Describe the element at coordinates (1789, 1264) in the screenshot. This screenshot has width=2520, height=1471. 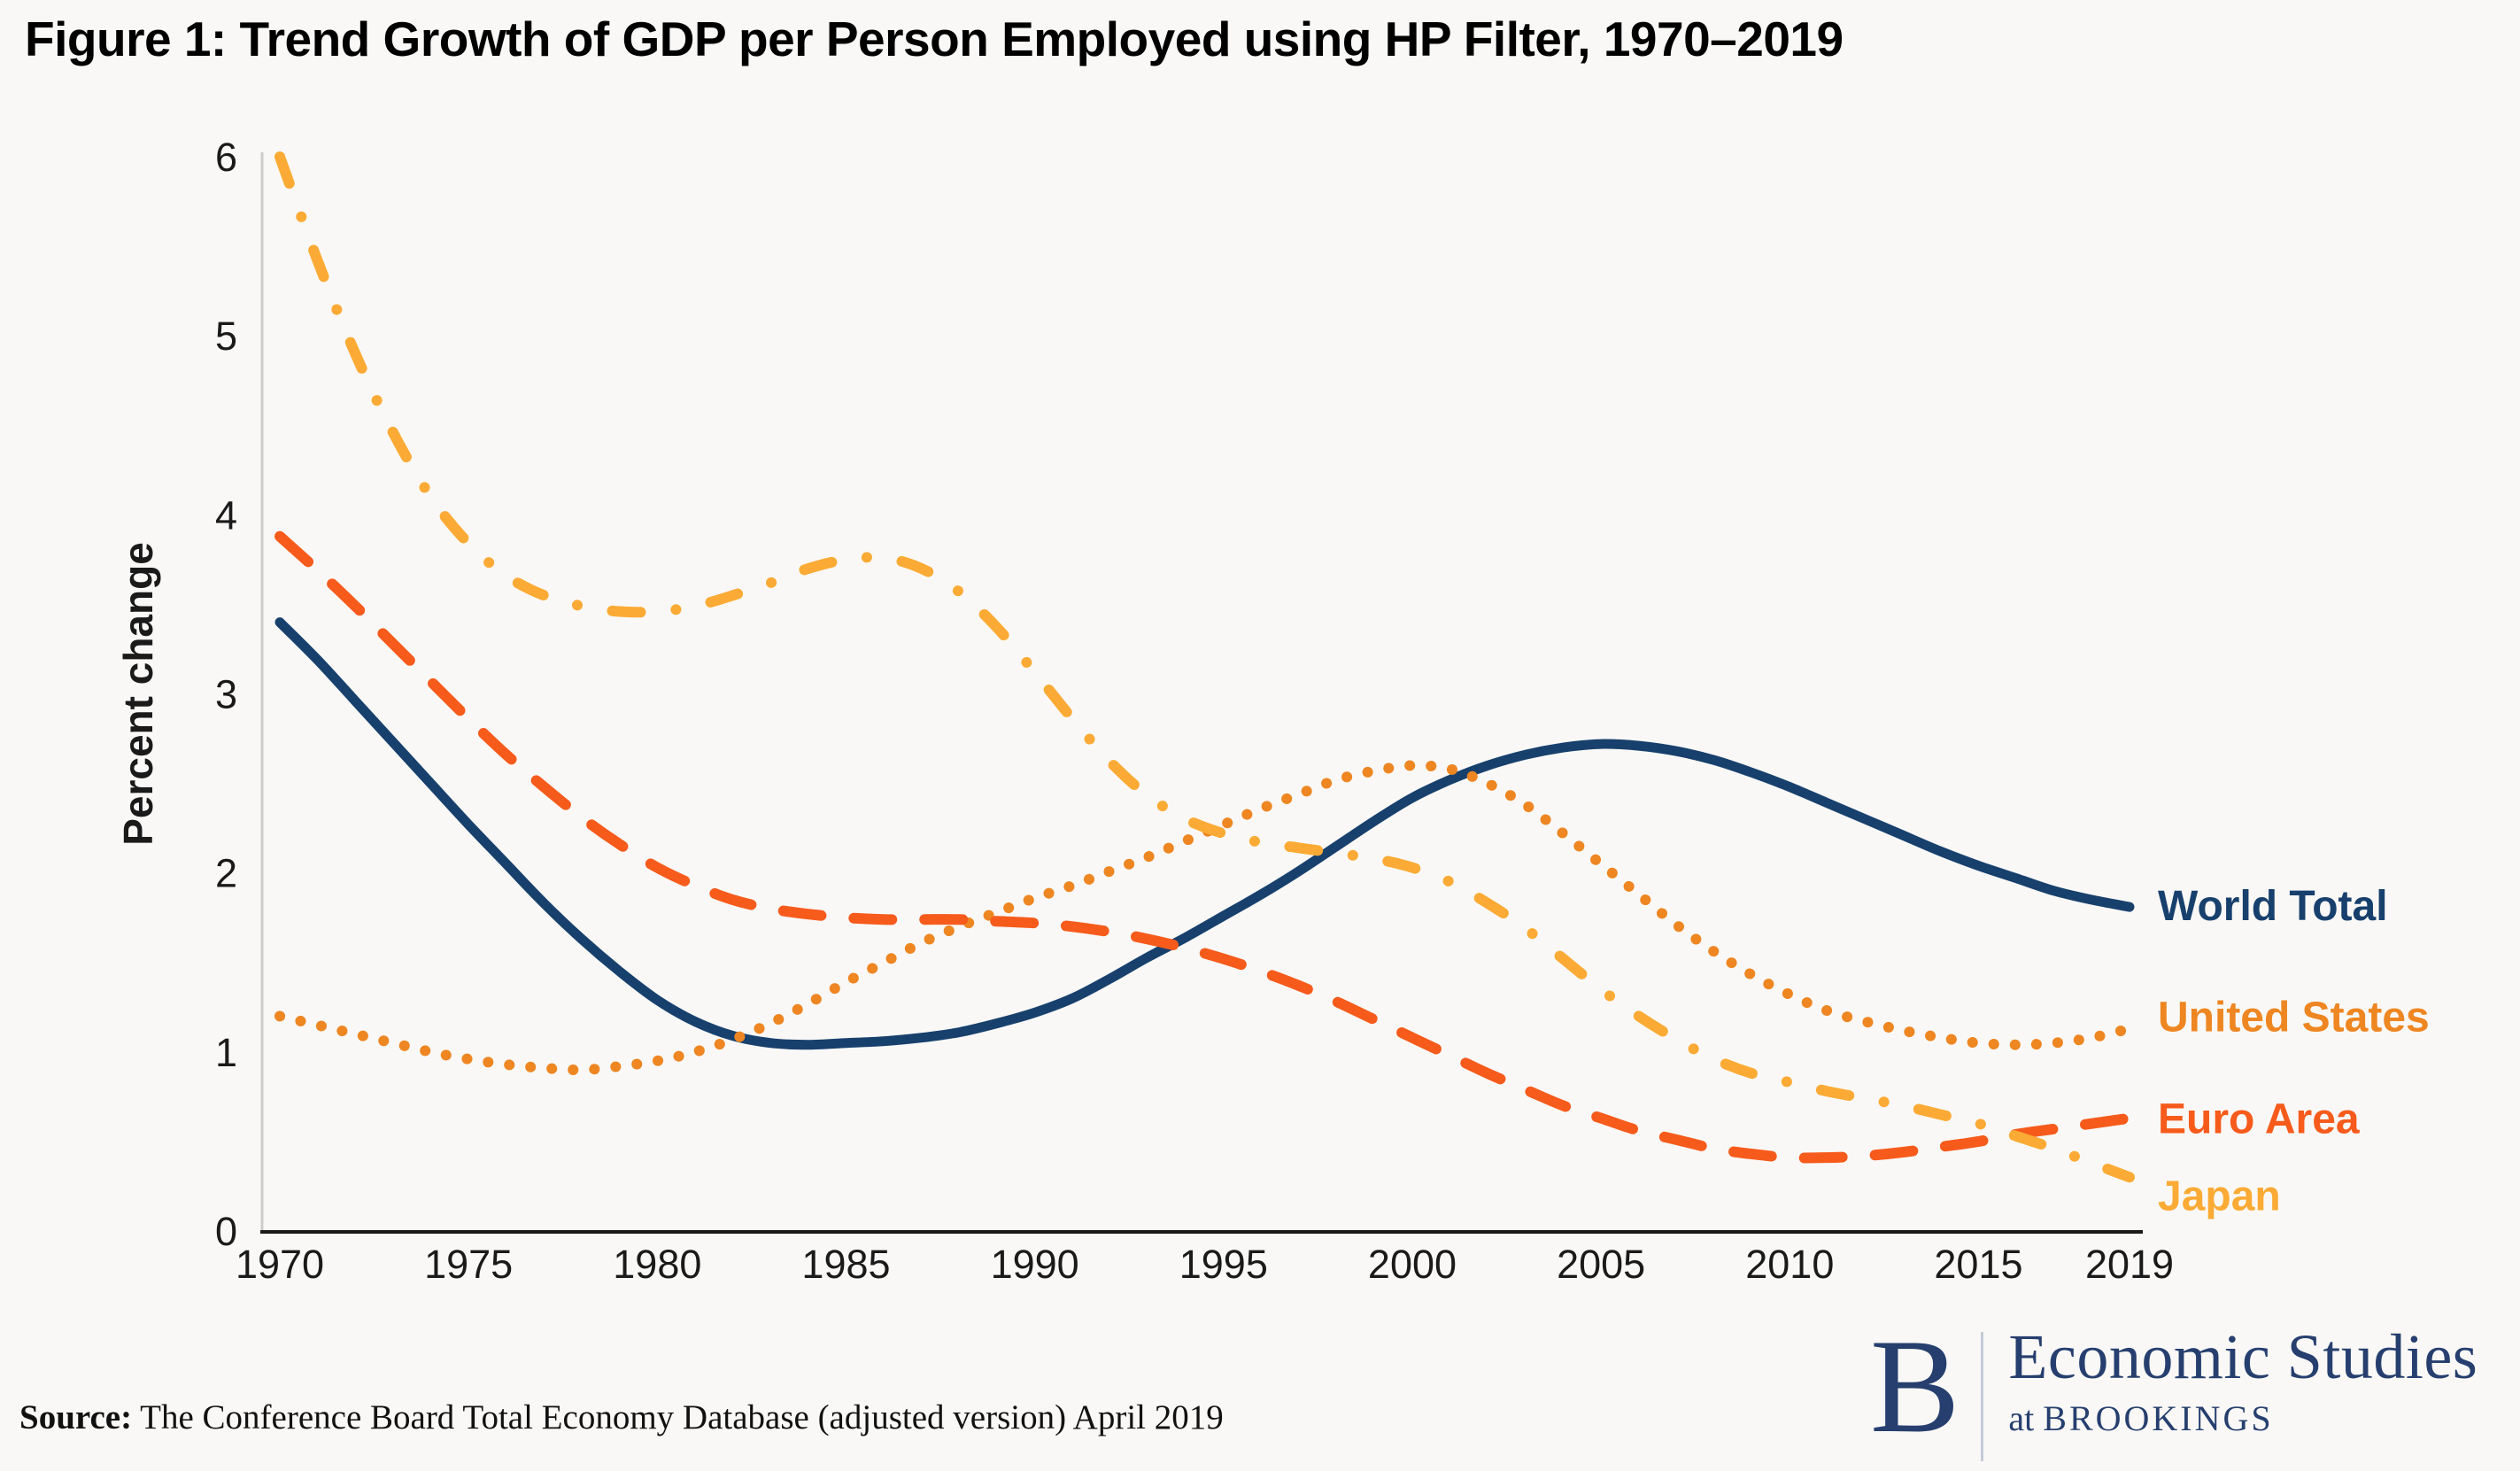
I see `x-tick-label: 2010` at that location.